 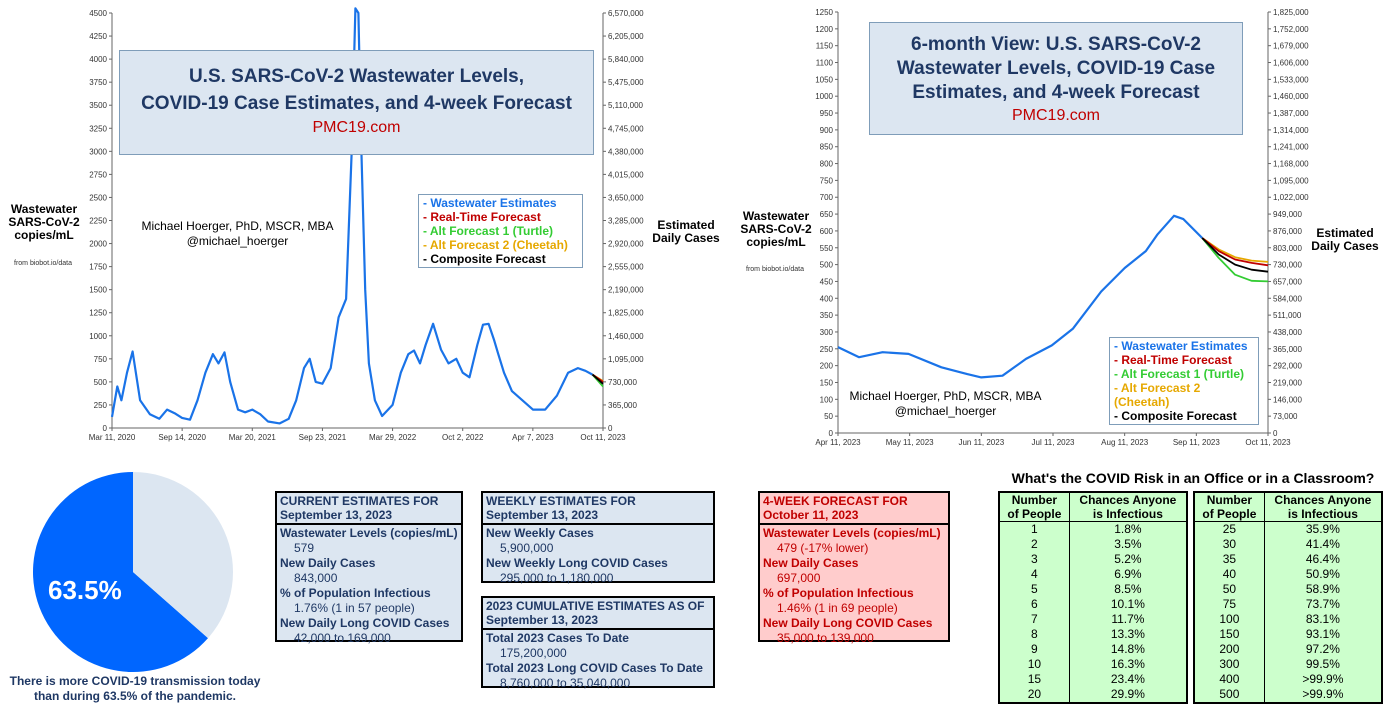 What do you see at coordinates (1229, 574) in the screenshot?
I see `risk-people-cell: 40` at bounding box center [1229, 574].